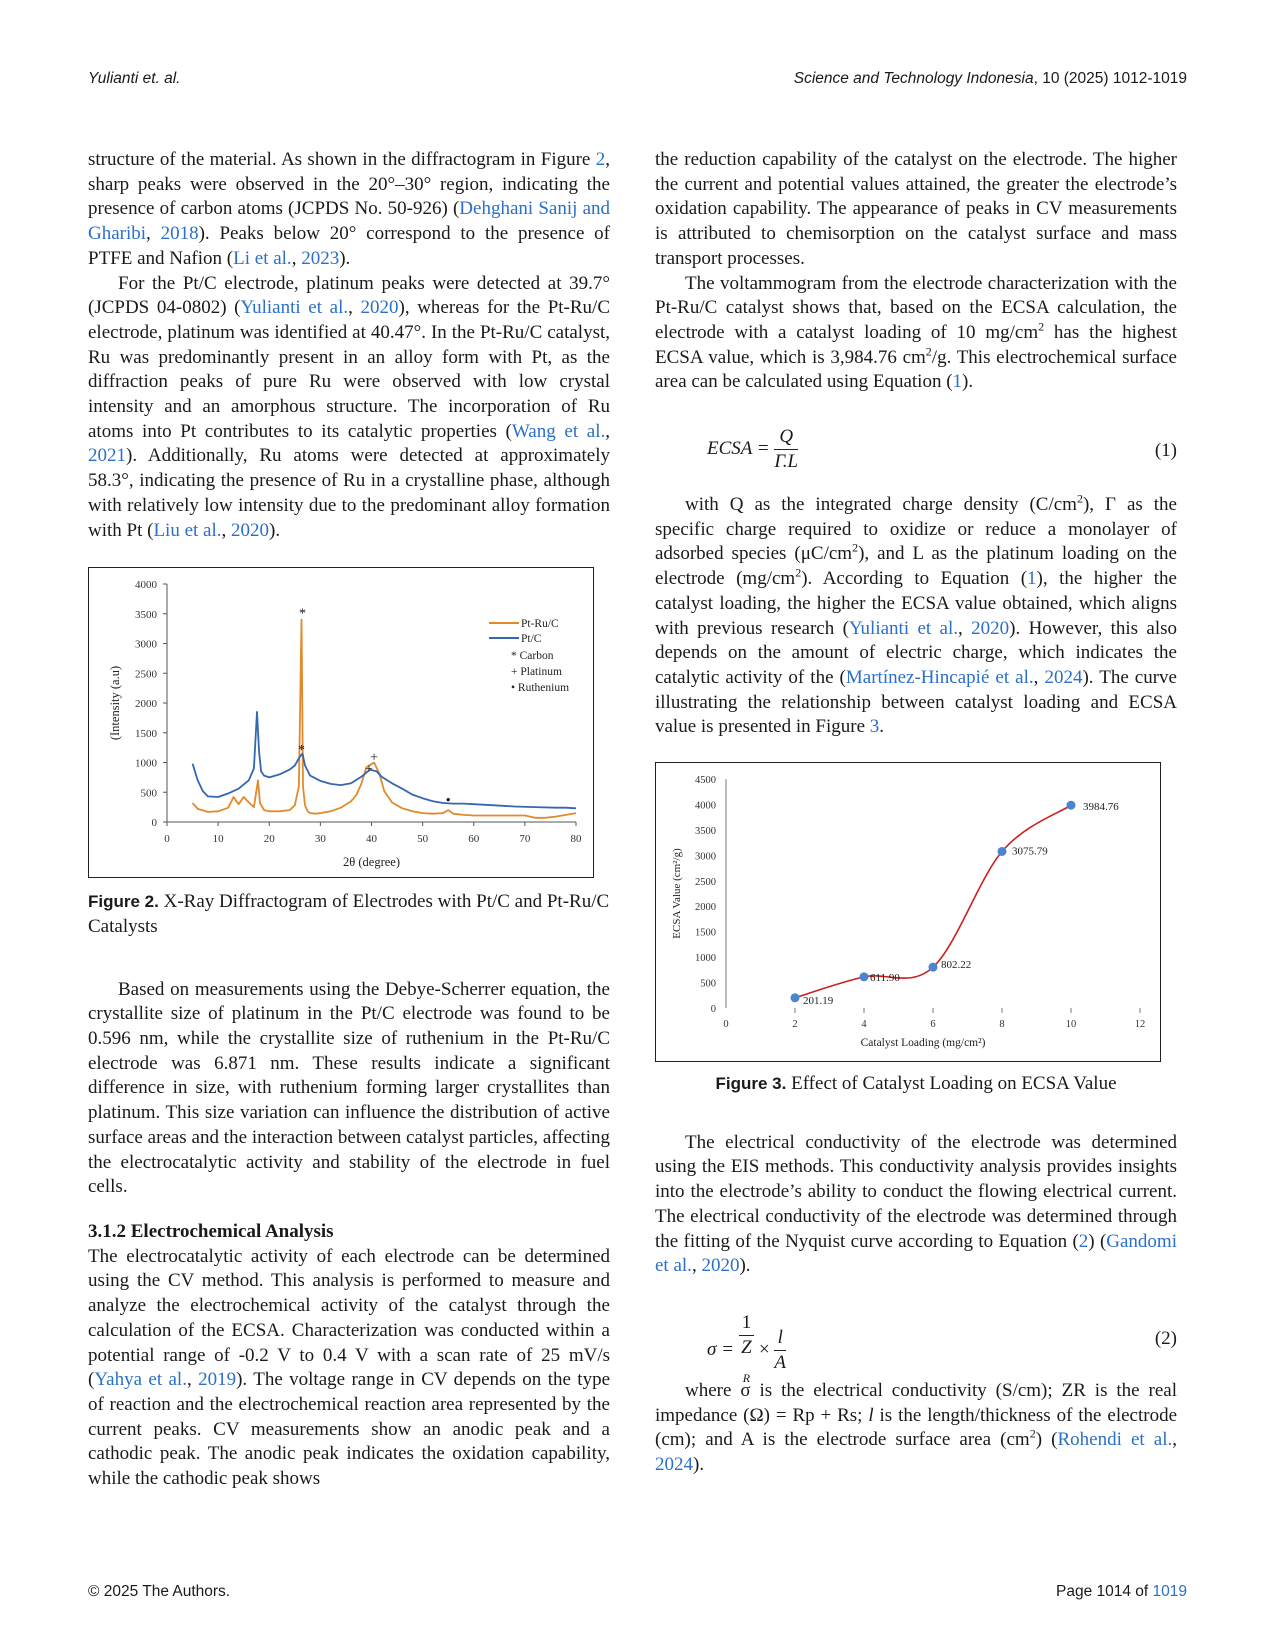 The height and width of the screenshot is (1650, 1275). I want to click on citation-link: Dehghani Sanij and Gharibi, so click(349, 221).